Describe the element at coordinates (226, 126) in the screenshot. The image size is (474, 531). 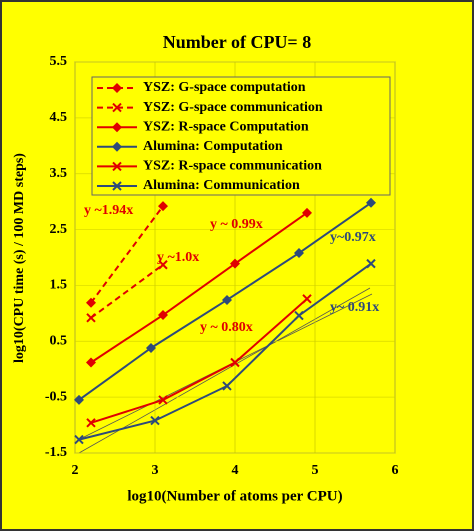
I see `legend-label: YSZ: R-space Computation` at that location.